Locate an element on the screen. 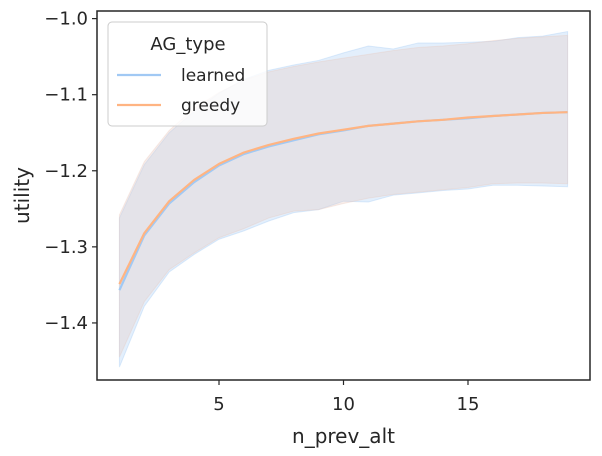 The width and height of the screenshot is (602, 456). x-axis-ticks: 5 10 15 is located at coordinates (346, 397).